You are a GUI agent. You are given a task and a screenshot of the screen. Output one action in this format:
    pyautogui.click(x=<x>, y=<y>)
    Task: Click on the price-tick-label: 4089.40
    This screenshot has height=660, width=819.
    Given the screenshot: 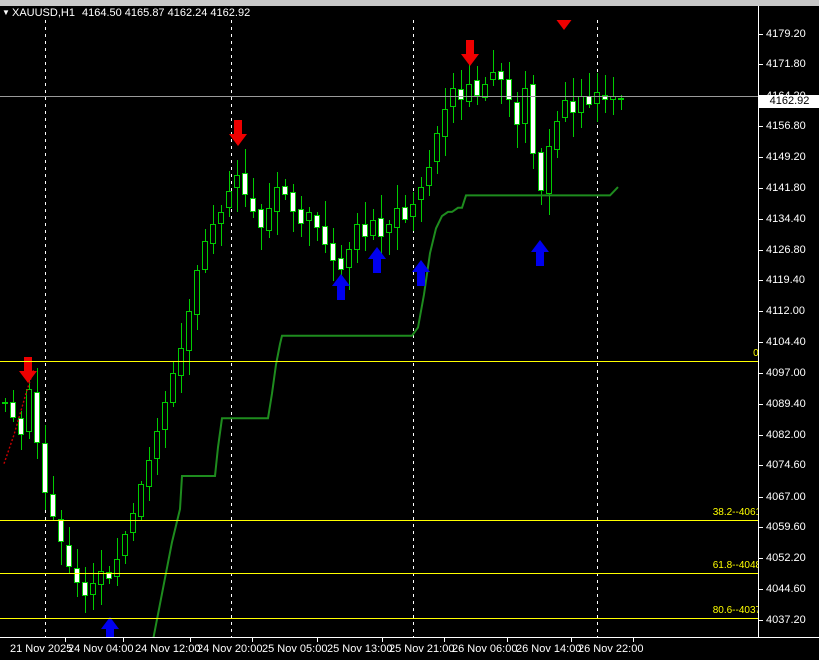 What is the action you would take?
    pyautogui.click(x=786, y=404)
    